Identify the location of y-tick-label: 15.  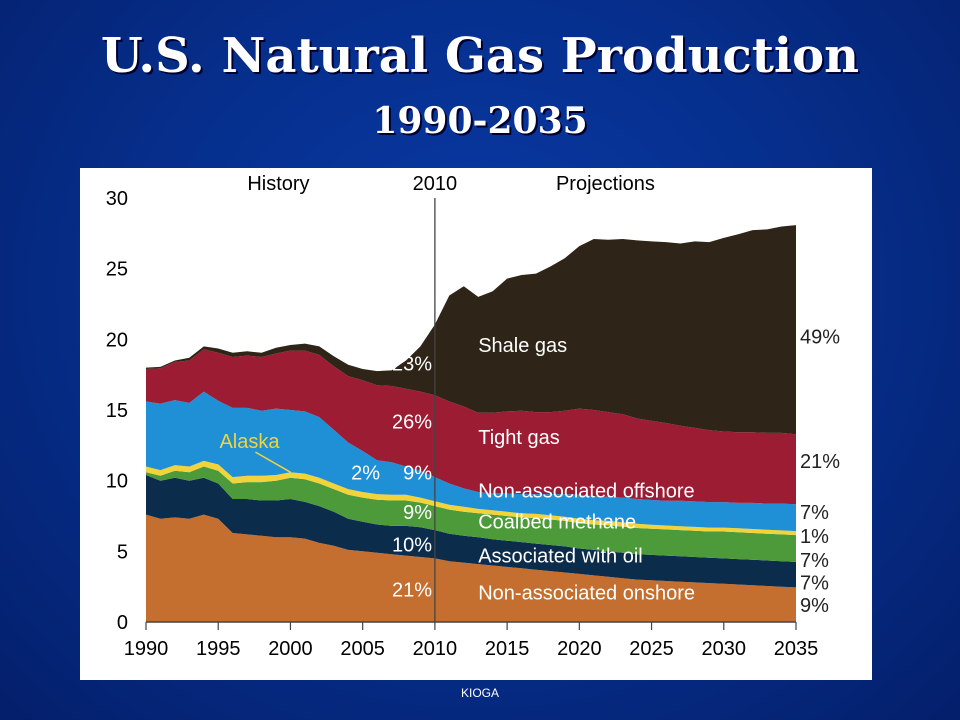
(117, 411).